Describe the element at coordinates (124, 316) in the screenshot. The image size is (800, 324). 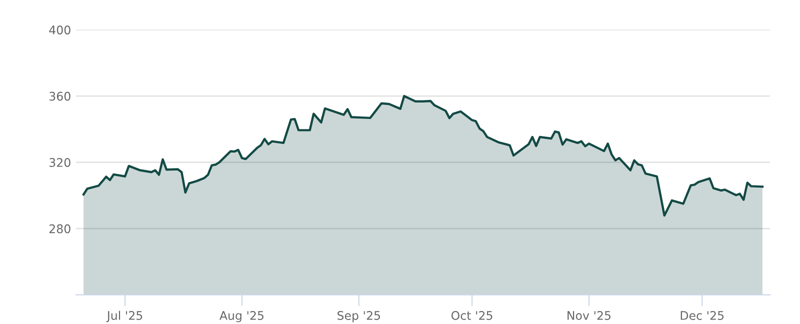
I see `x-tick-label: Jul '25` at that location.